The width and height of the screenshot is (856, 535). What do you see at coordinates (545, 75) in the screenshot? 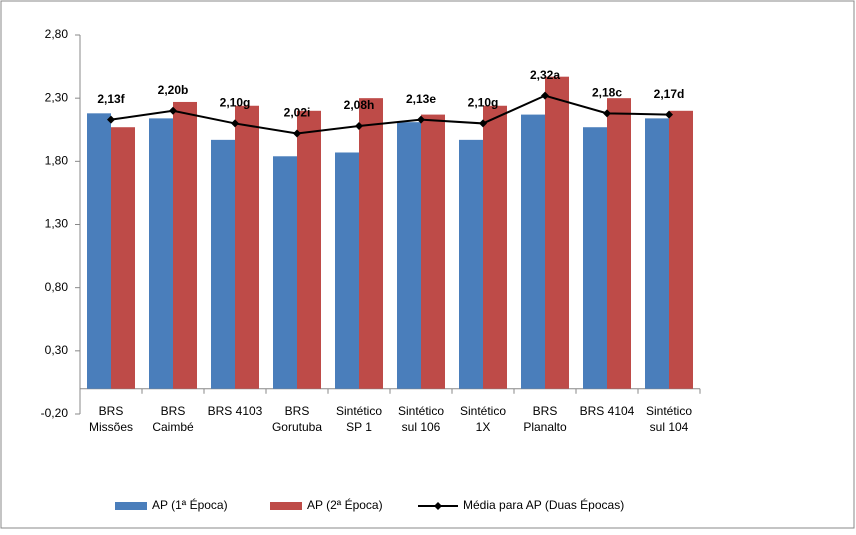
I see `value-label: 2,32a` at bounding box center [545, 75].